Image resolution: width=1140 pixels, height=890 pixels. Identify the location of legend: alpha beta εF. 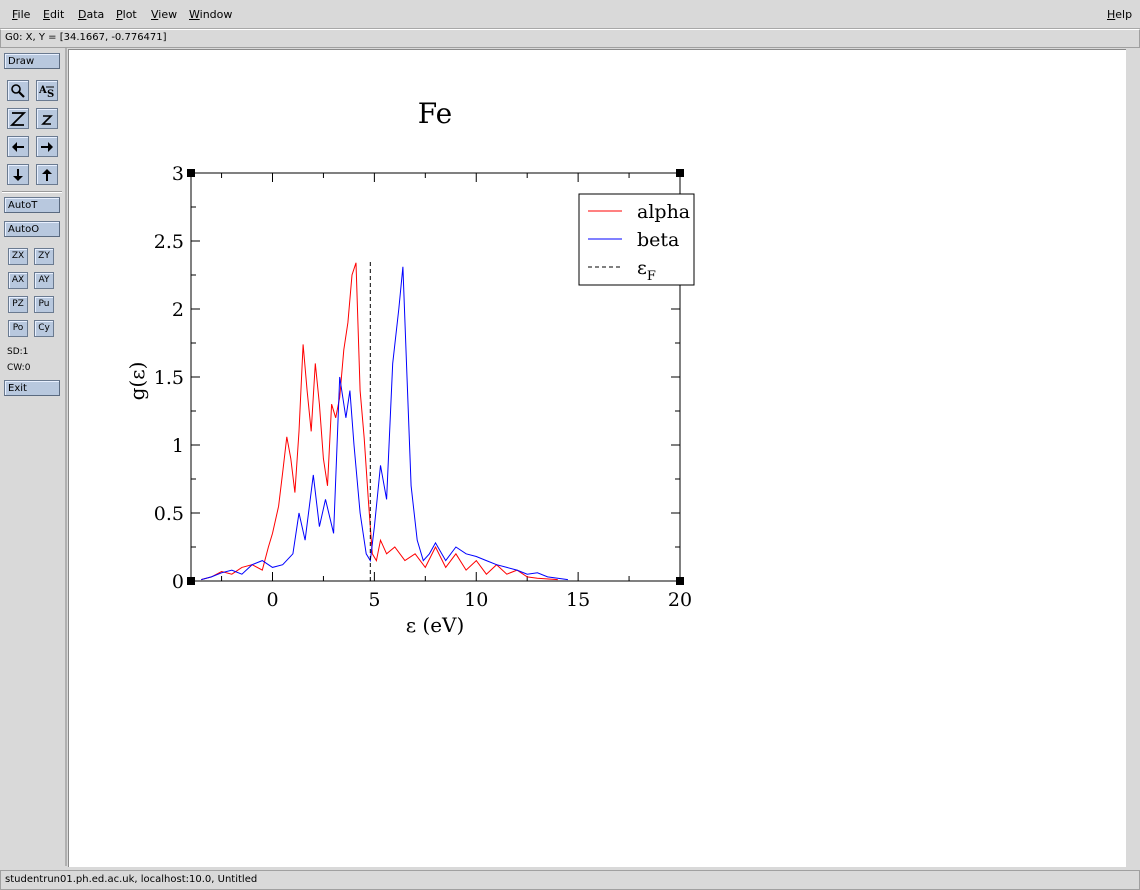
(636, 239).